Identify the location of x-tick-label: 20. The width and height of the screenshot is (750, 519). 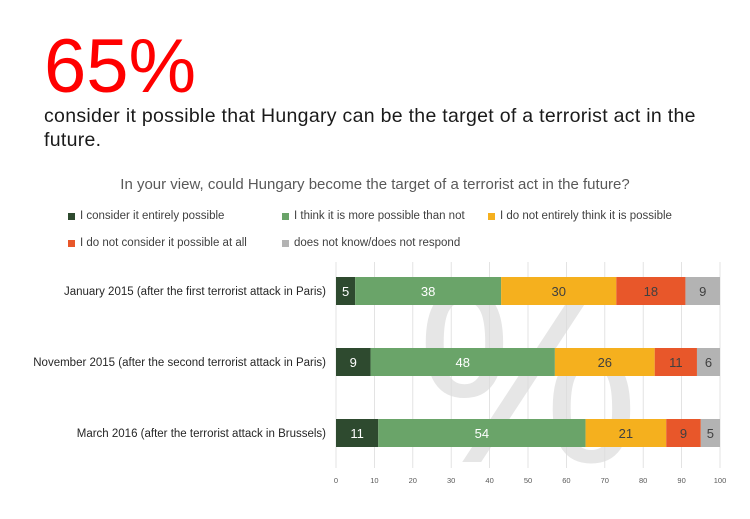
(413, 480).